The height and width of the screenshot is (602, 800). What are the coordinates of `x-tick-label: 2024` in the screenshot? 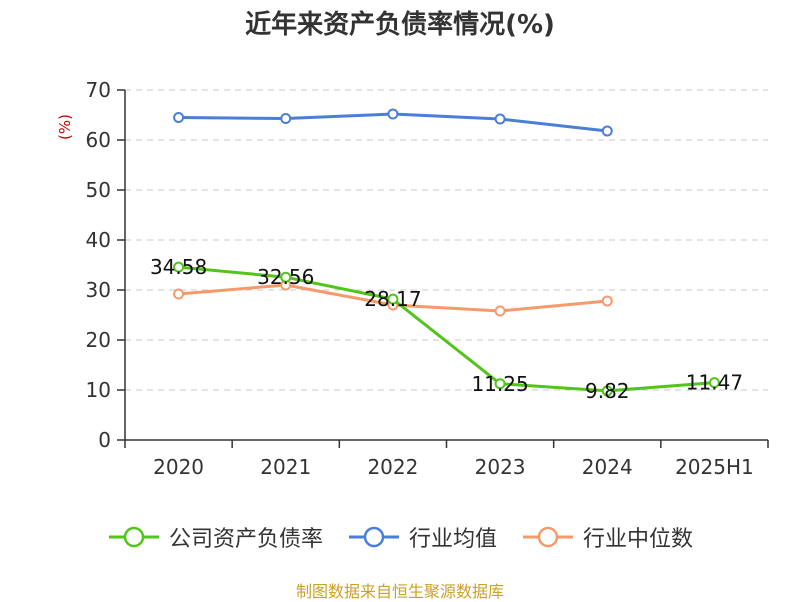 It's located at (607, 467).